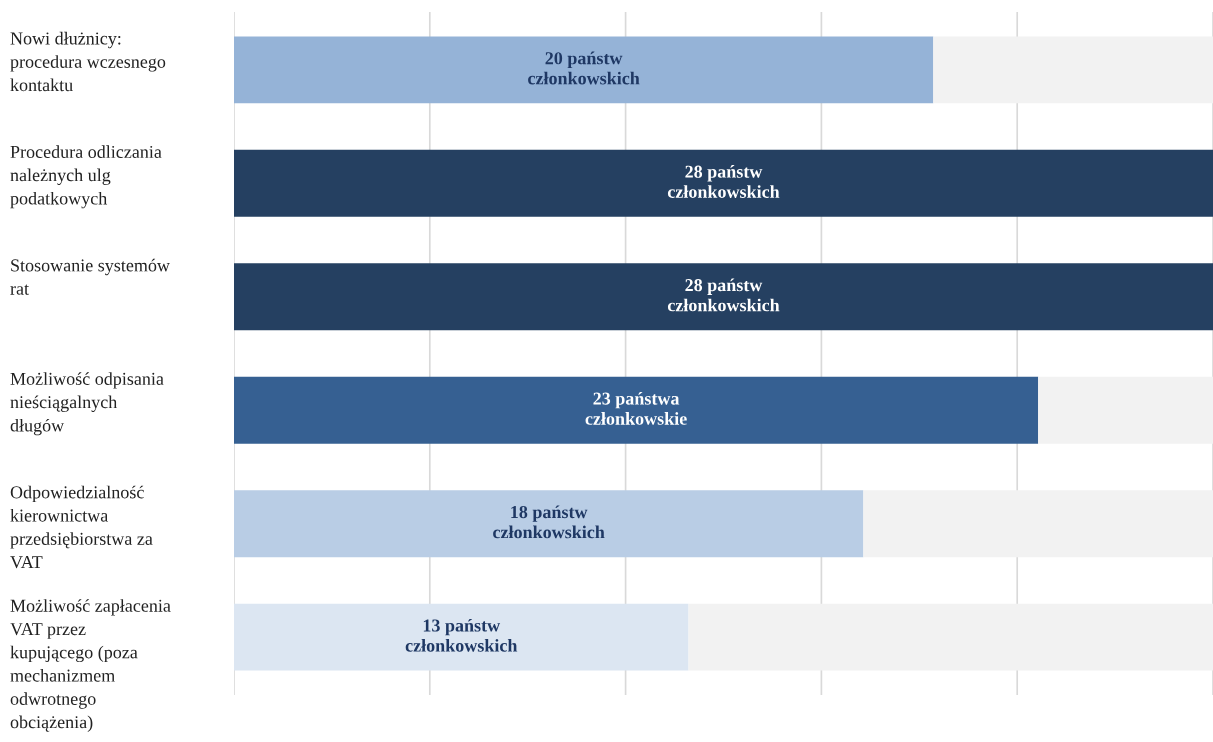 The width and height of the screenshot is (1213, 742). I want to click on y-tick-label: Stosowanie systemów rat, so click(90, 276).